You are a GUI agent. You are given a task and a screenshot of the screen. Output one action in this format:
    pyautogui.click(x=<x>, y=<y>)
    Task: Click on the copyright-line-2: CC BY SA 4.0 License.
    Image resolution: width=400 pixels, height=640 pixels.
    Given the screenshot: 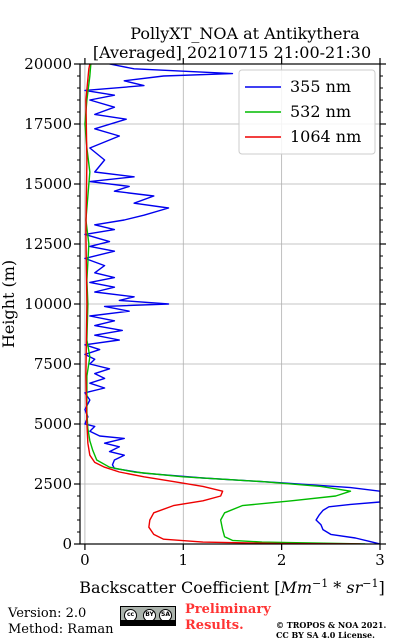 What is the action you would take?
    pyautogui.click(x=325, y=635)
    